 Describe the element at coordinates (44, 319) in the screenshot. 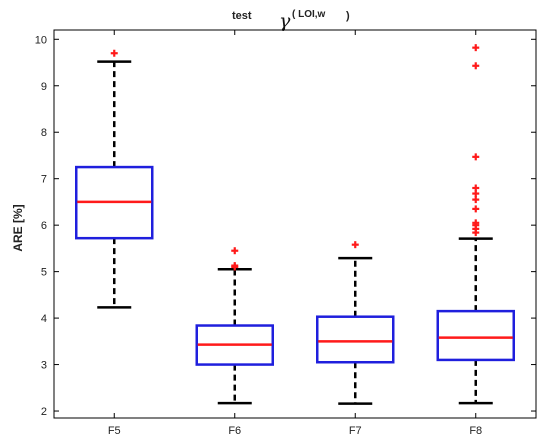

I see `y-tick-label: 4` at that location.